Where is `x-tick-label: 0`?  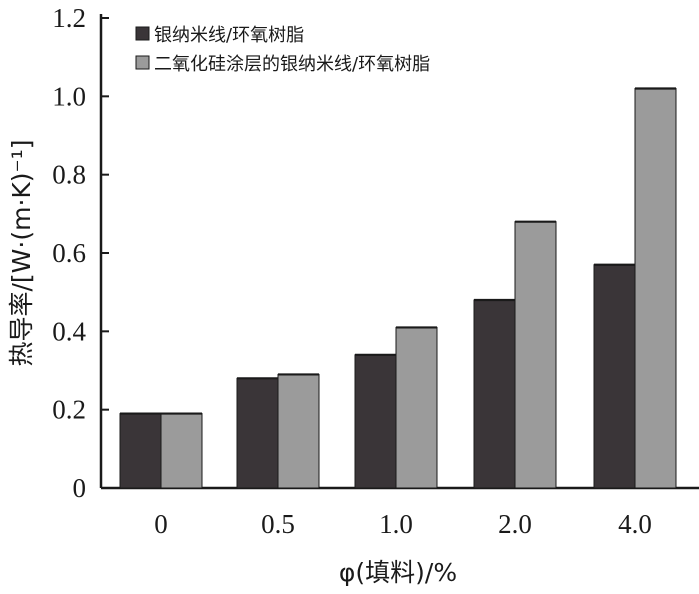 x-tick-label: 0 is located at coordinates (161, 524).